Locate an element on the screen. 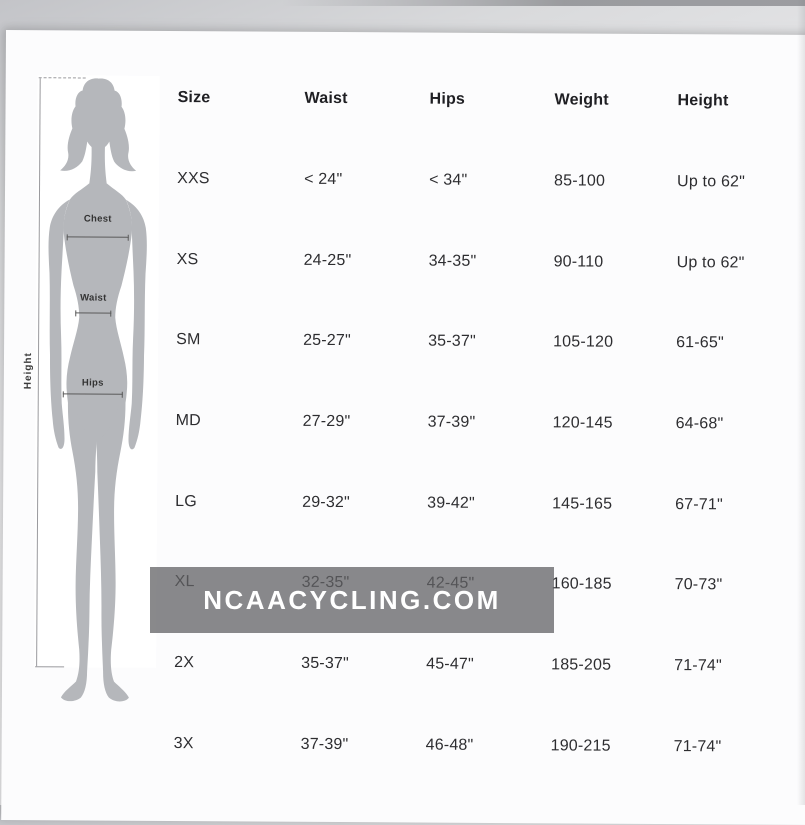 This screenshot has height=825, width=805. watermark-text: NCAACYCLING.COM is located at coordinates (352, 599).